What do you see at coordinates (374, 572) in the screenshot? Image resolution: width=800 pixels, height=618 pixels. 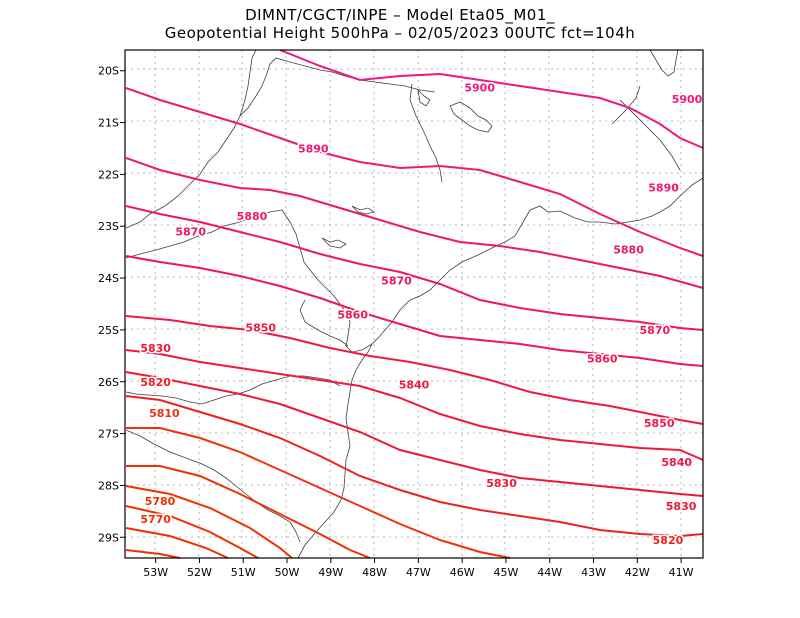 I see `x-tick-label: 48W` at bounding box center [374, 572].